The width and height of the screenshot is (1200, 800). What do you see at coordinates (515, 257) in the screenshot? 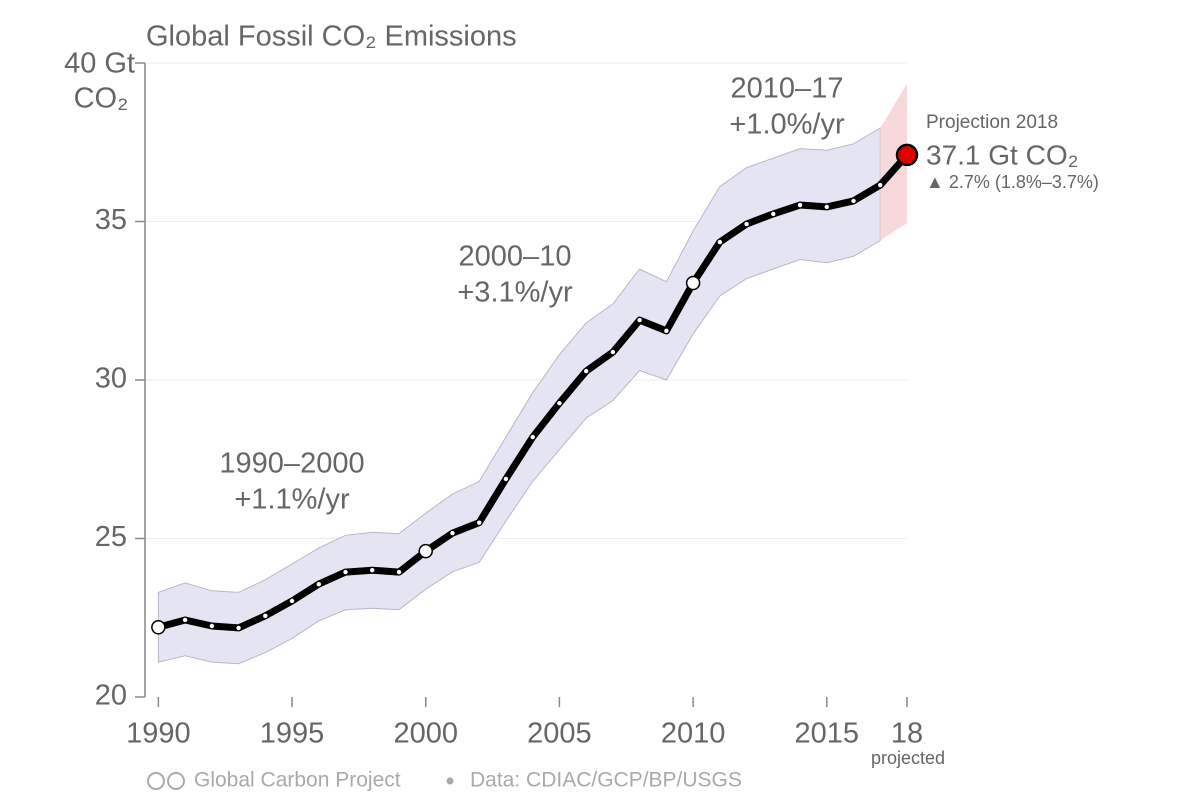
I see `annotation: 2000–10` at bounding box center [515, 257].